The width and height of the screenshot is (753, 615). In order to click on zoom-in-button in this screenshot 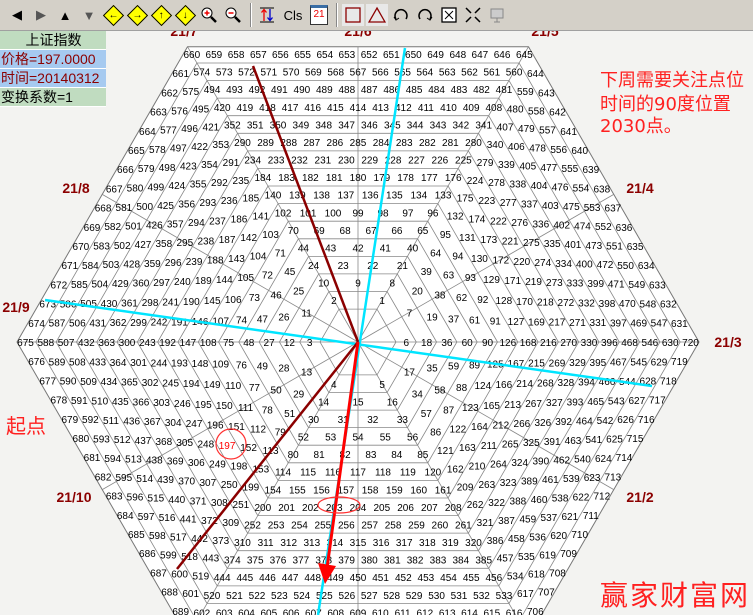, I will do `click(209, 15)`.